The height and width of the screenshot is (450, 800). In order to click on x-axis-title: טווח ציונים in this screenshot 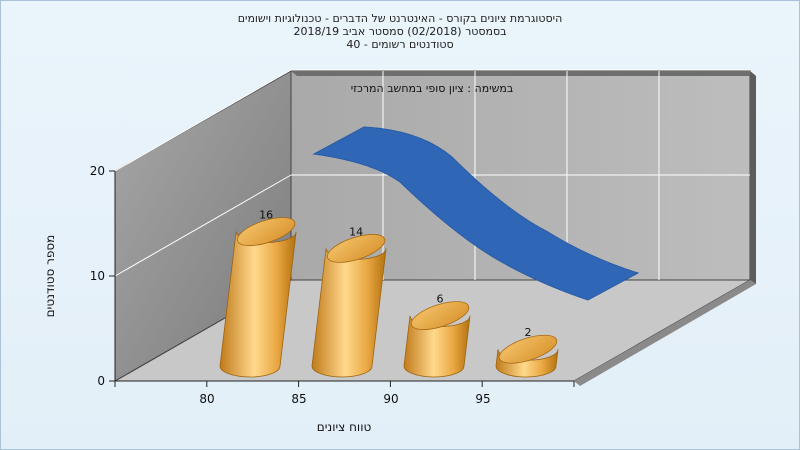, I will do `click(344, 427)`.